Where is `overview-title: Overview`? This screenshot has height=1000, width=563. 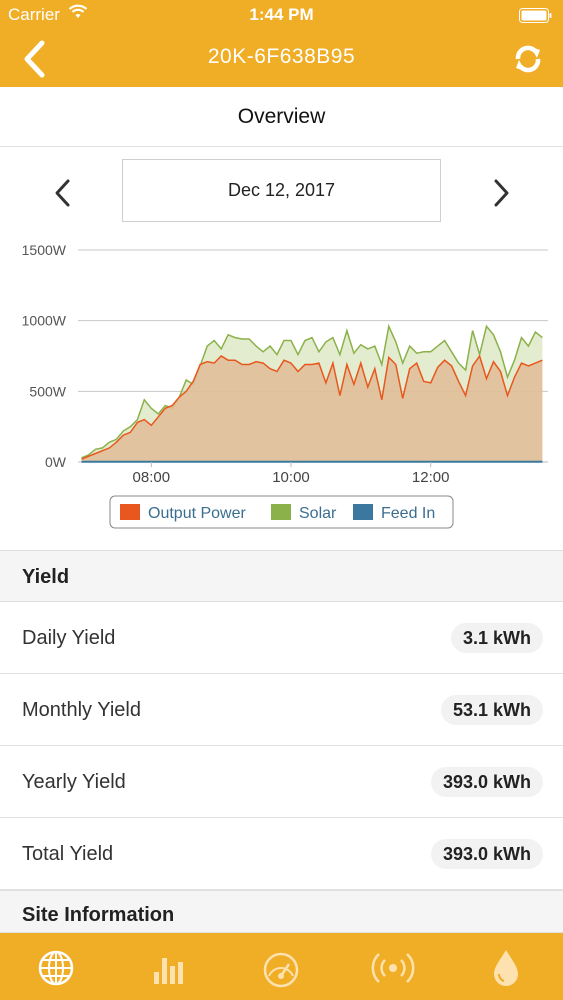 overview-title: Overview is located at coordinates (281, 117).